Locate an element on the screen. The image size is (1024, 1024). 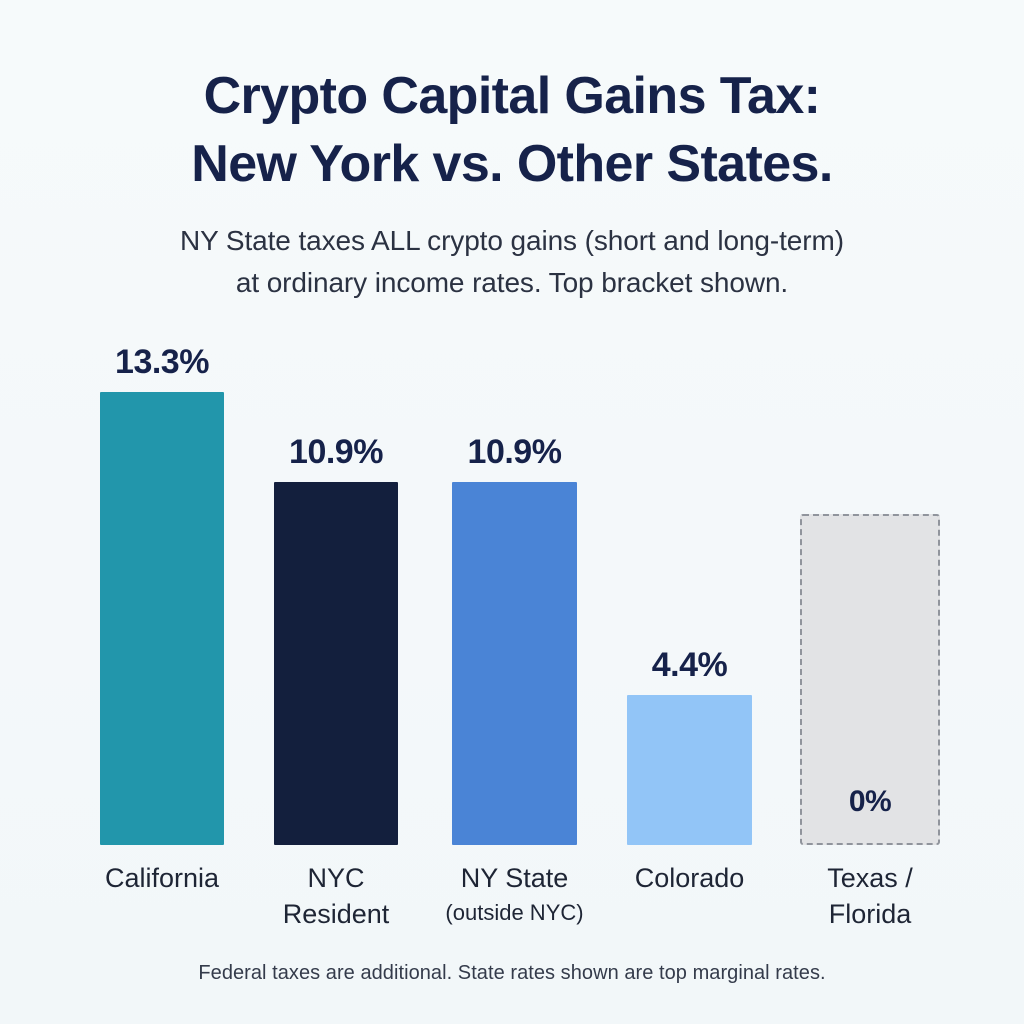
bar-group-nyc-resident: 10.9% is located at coordinates (336, 587).